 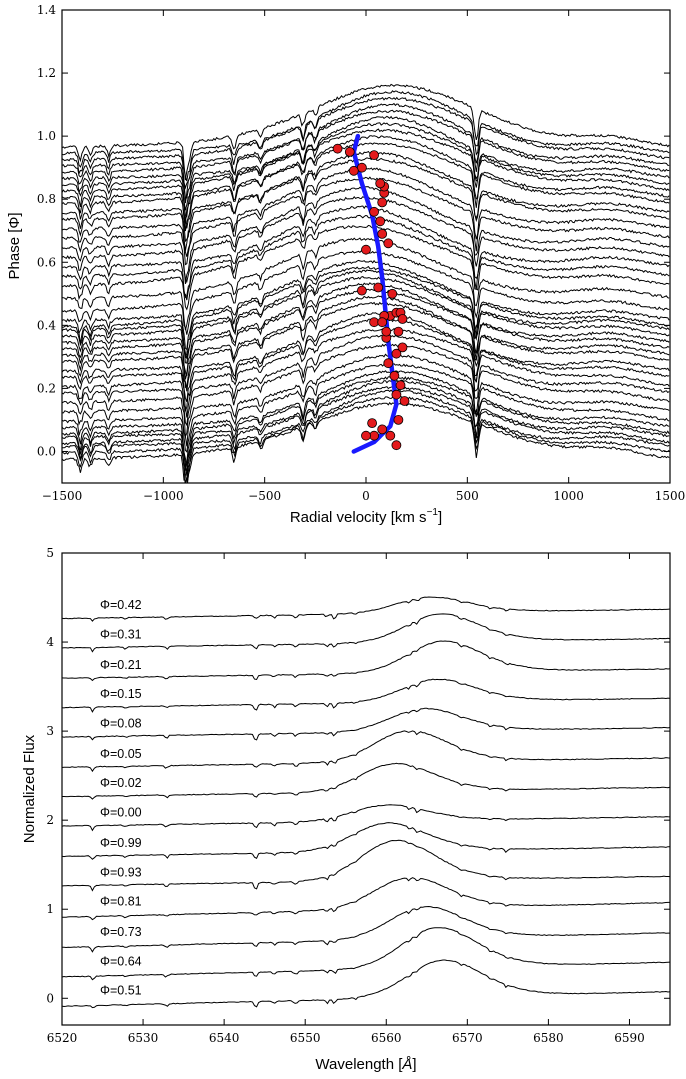 What do you see at coordinates (50, 642) in the screenshot?
I see `bottom-y-tick-label: 4` at bounding box center [50, 642].